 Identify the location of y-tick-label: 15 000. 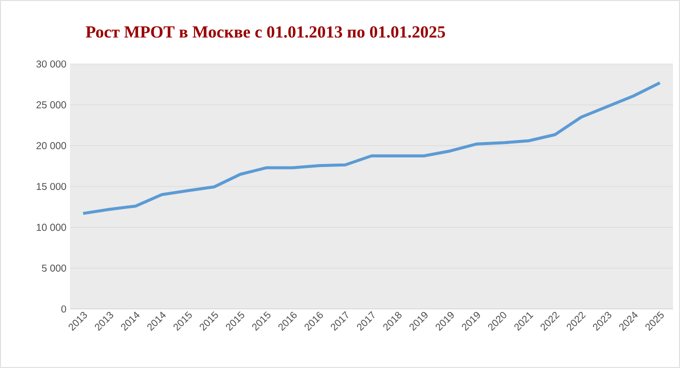
(51, 186).